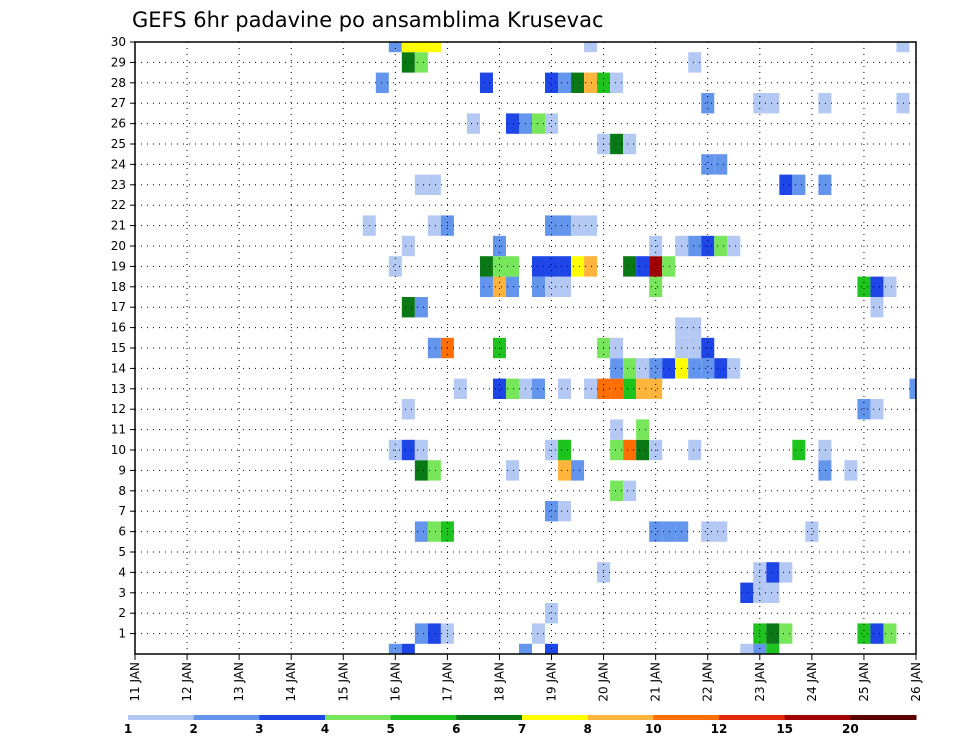  I want to click on y-tick-label: 6, so click(122, 532).